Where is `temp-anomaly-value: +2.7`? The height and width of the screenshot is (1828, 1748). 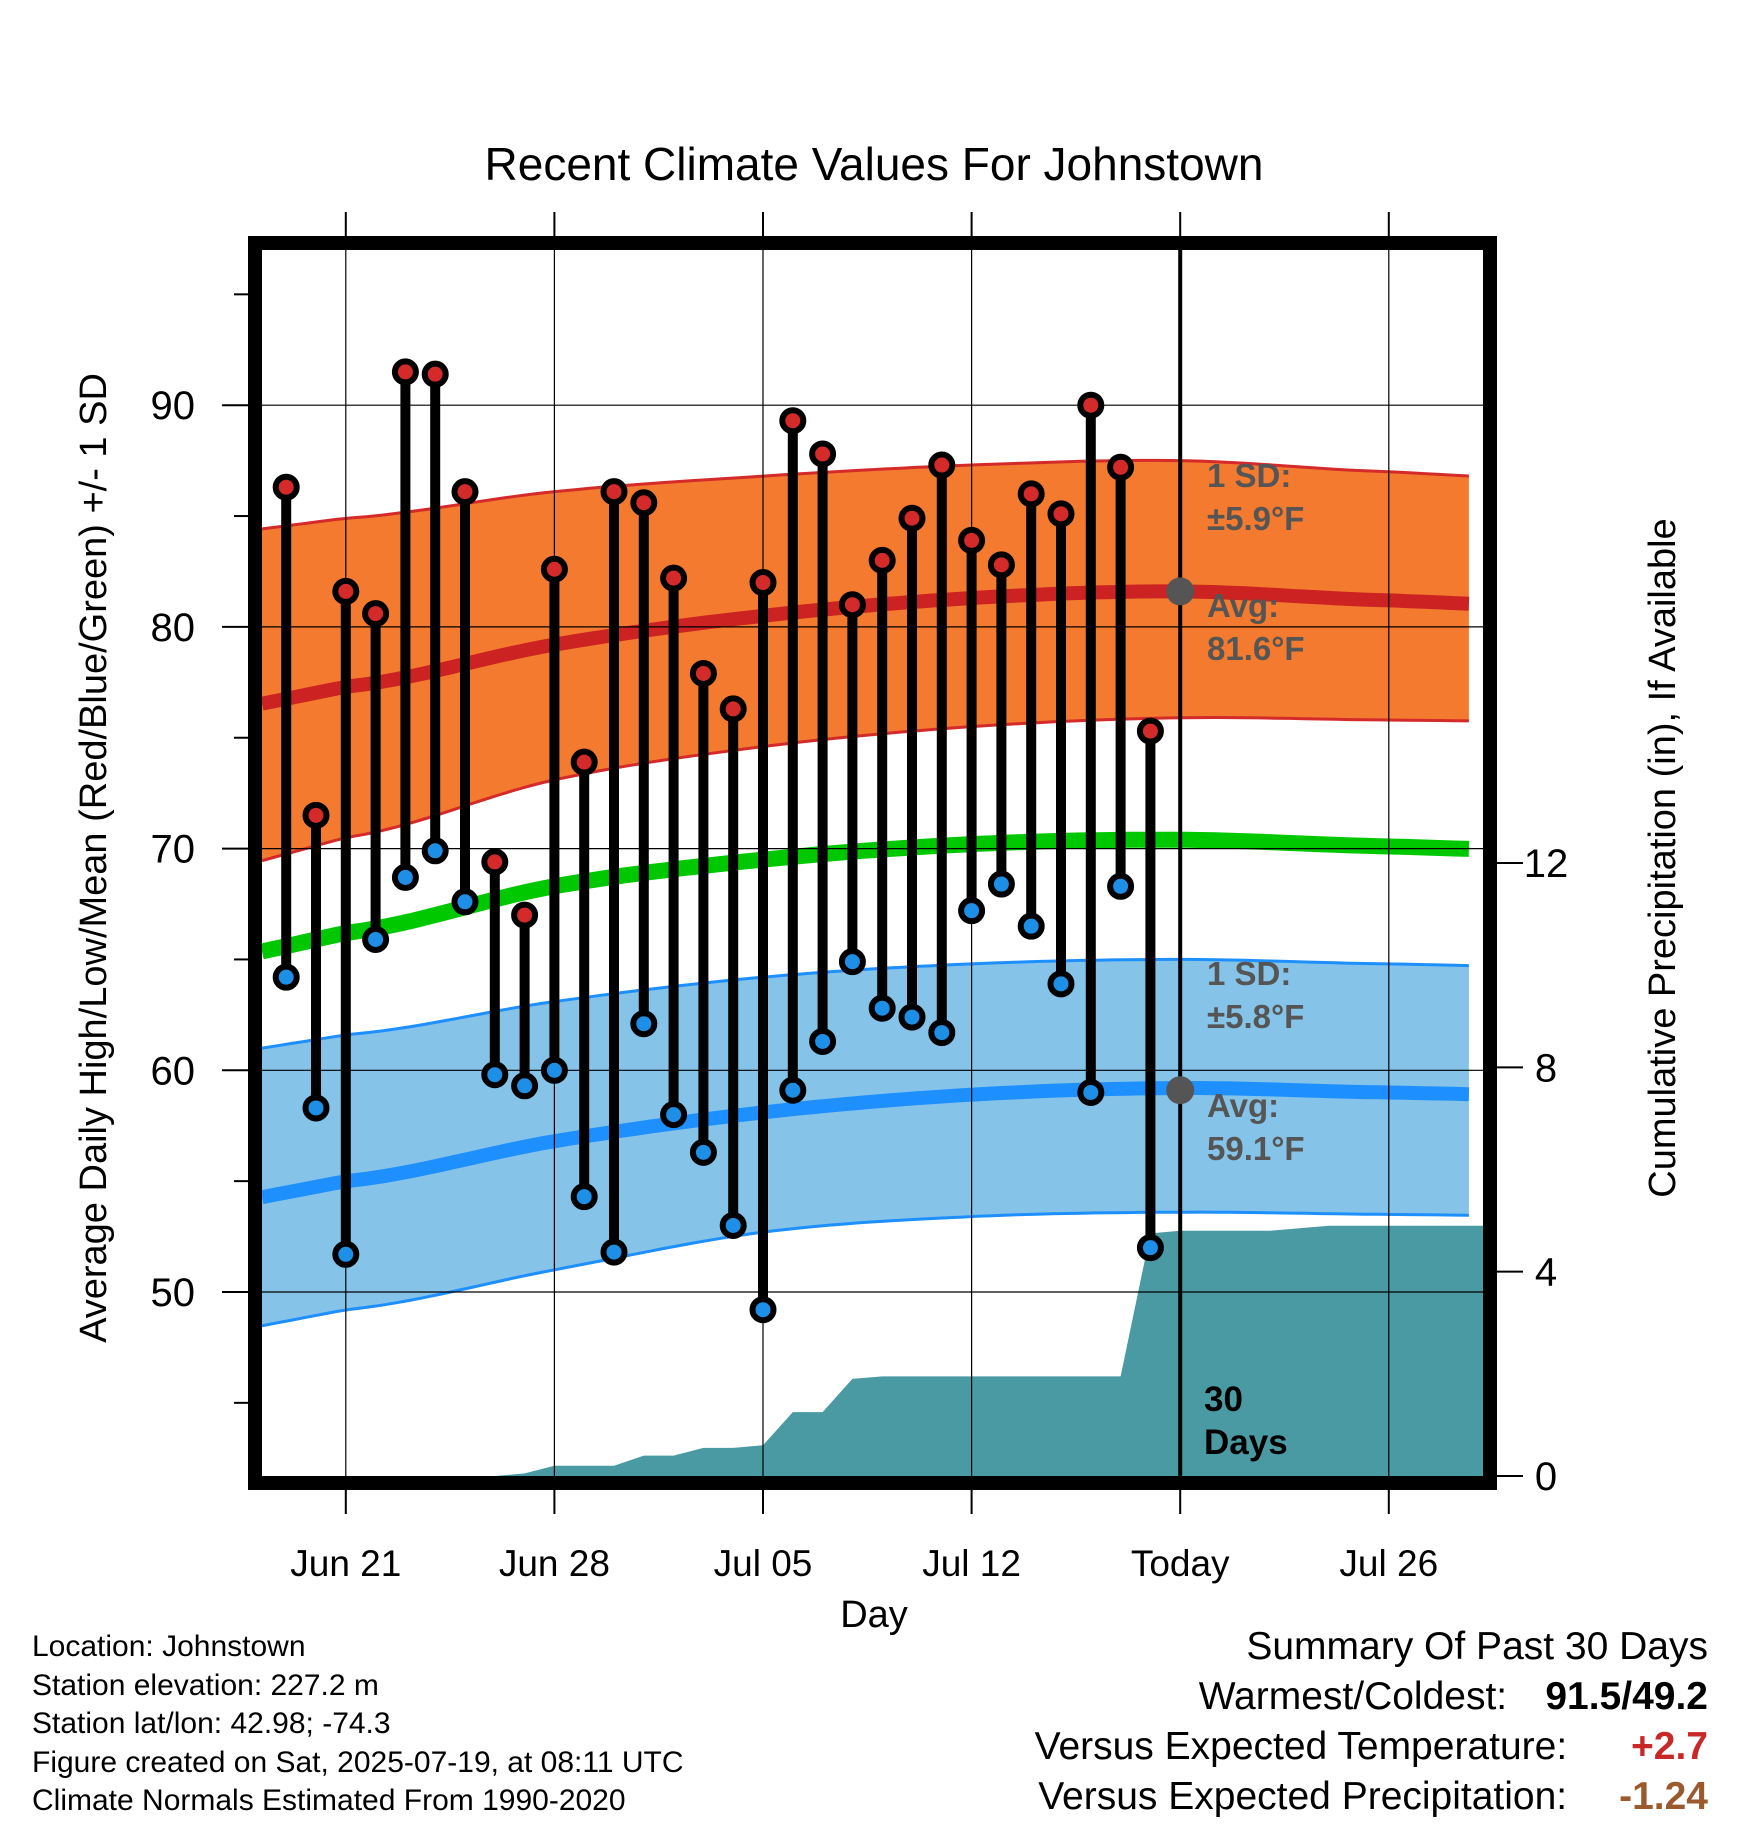 temp-anomaly-value: +2.7 is located at coordinates (1669, 1746).